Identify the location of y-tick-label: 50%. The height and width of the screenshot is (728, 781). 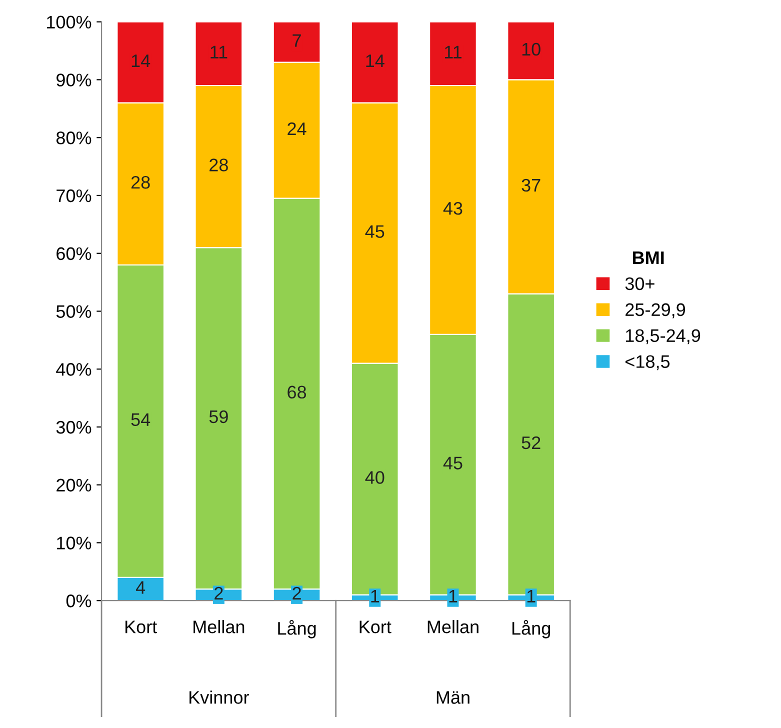
(74, 311).